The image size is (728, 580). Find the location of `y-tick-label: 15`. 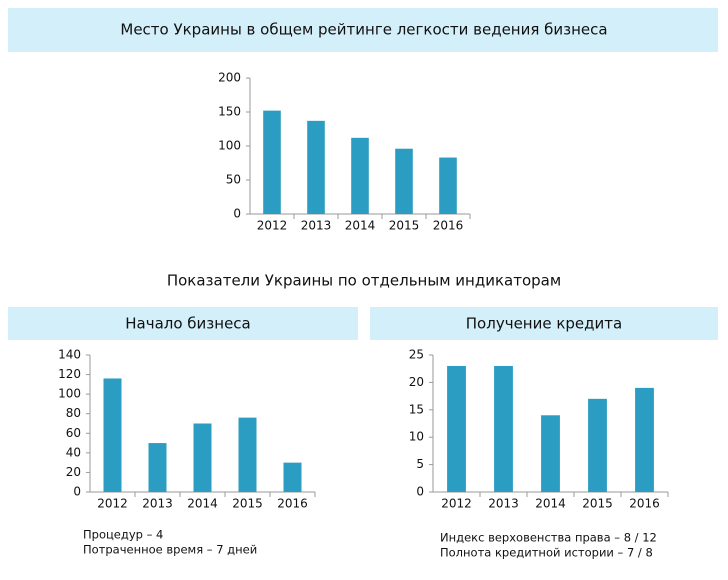

y-tick-label: 15 is located at coordinates (416, 409).